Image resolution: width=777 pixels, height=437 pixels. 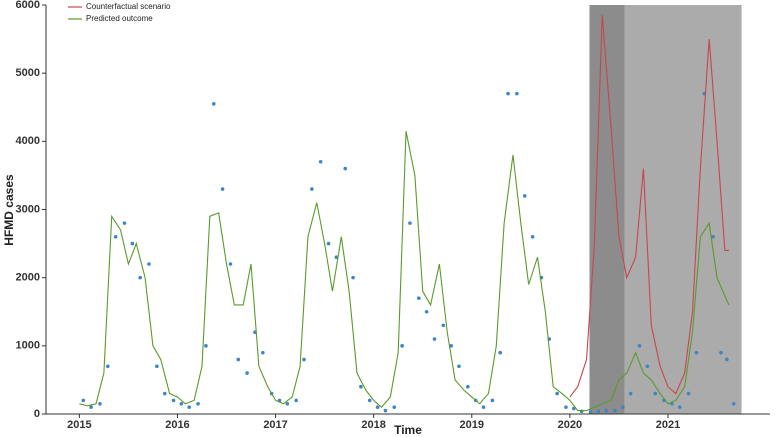 What do you see at coordinates (79, 425) in the screenshot?
I see `x-tick-label: 2015` at bounding box center [79, 425].